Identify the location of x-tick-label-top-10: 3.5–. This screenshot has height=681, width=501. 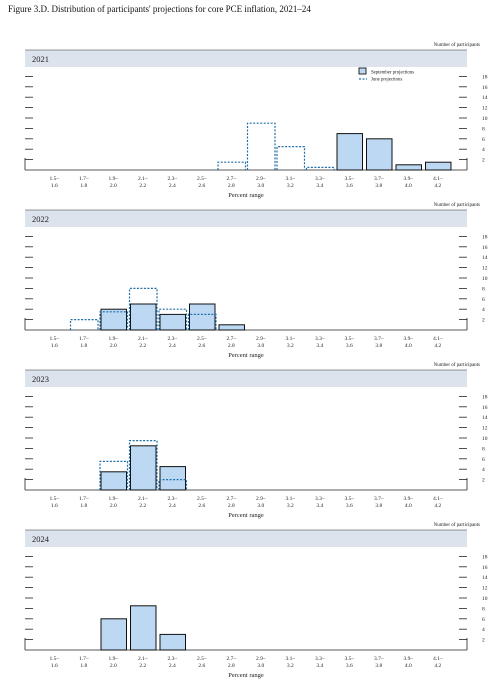
(349, 179).